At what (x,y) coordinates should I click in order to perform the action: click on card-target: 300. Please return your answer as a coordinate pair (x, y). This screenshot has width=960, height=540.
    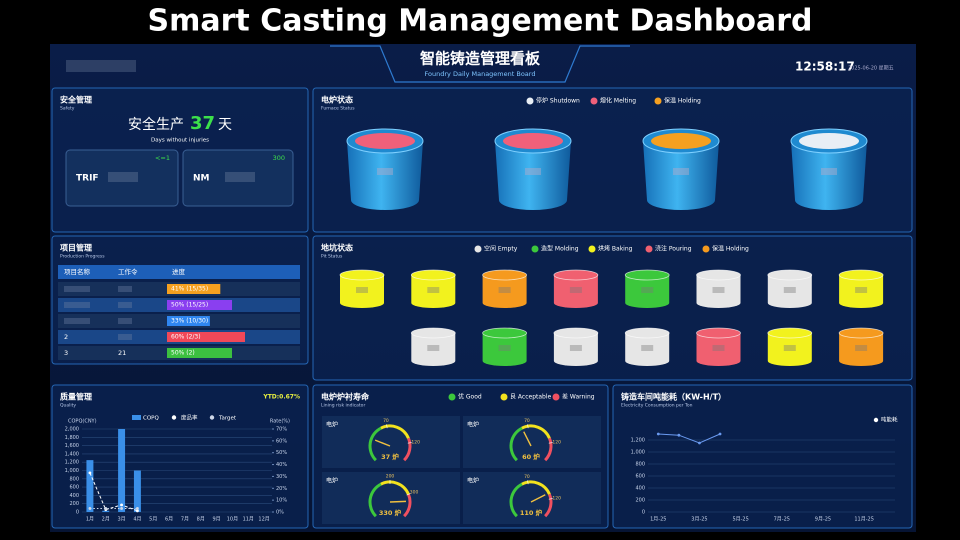
    Looking at the image, I should click on (279, 158).